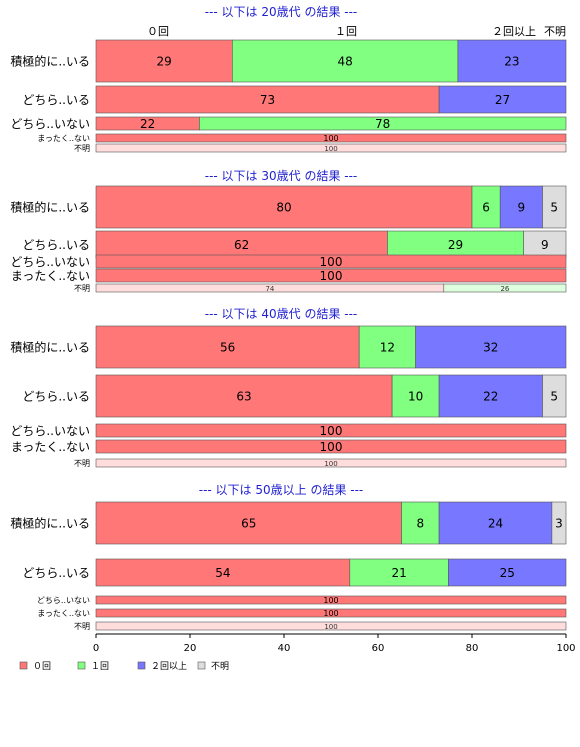 This screenshot has width=580, height=747. I want to click on panel-title: --- 以下は 40歳代 の結果 ---, so click(281, 314).